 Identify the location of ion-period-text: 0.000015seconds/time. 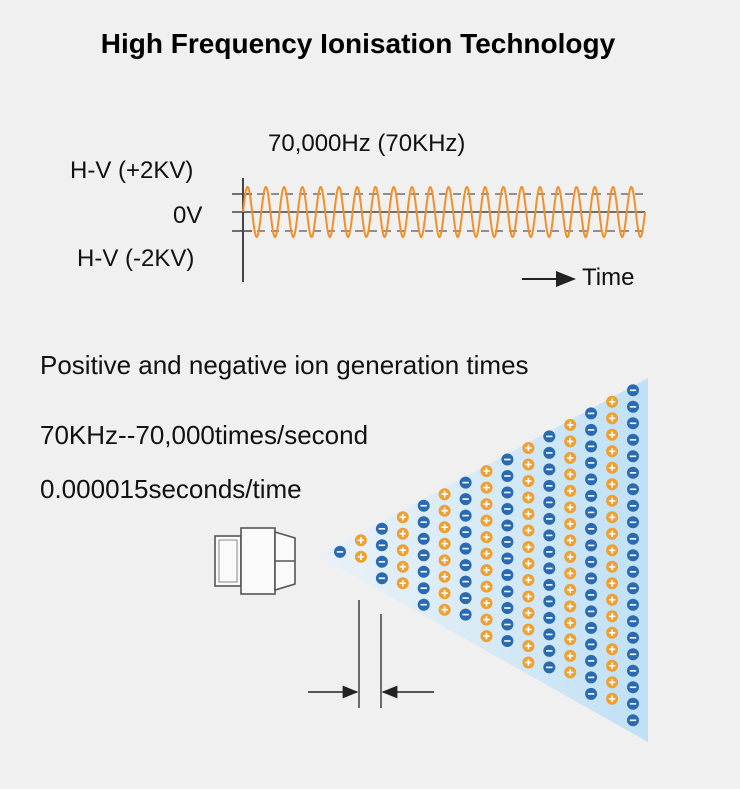
(171, 489).